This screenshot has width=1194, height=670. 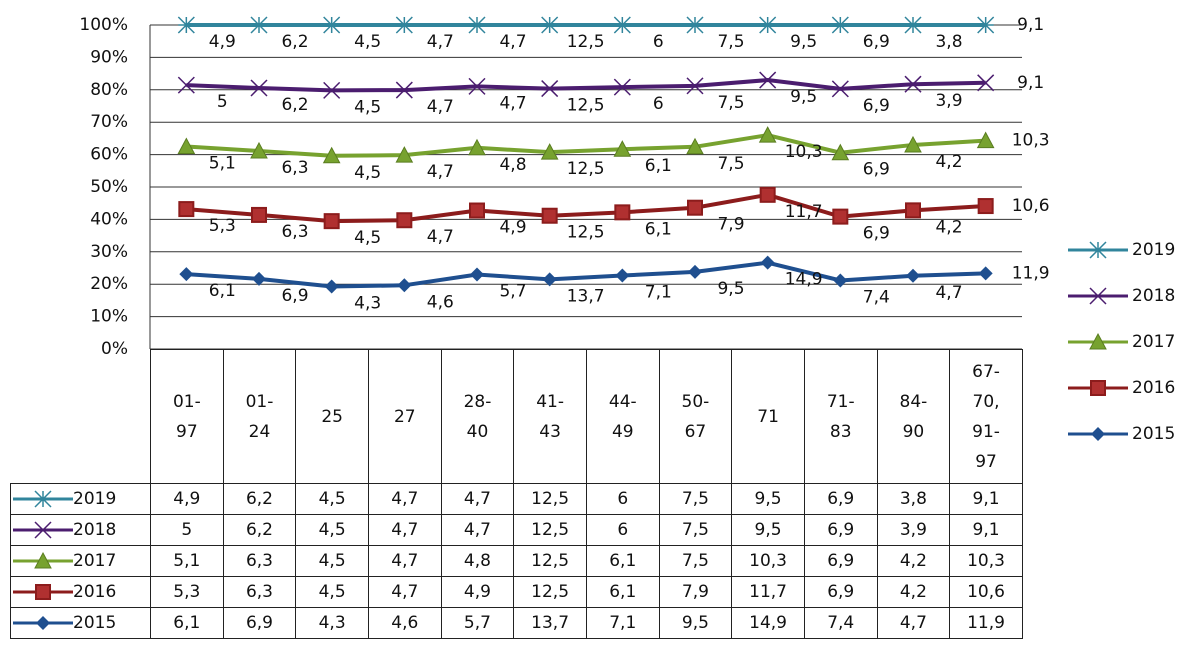 I want to click on table-cell: 6,9, so click(x=840, y=530).